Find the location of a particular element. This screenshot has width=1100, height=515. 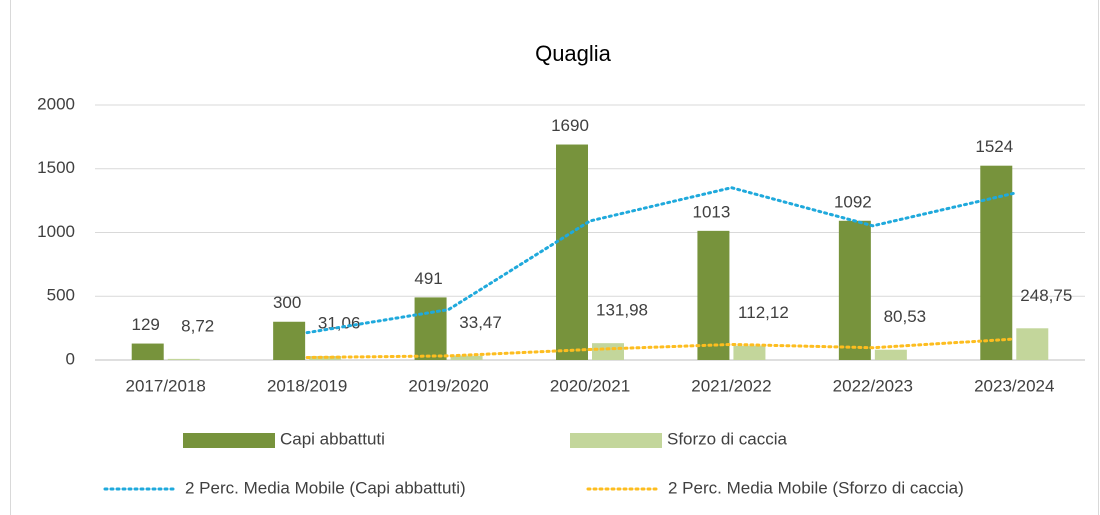

data-label: 31,06 is located at coordinates (339, 323).